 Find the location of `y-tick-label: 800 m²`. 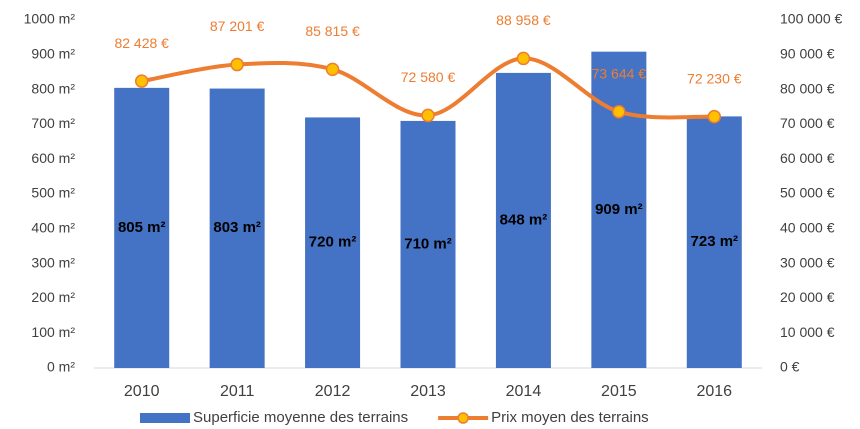

y-tick-label: 800 m² is located at coordinates (53, 88).